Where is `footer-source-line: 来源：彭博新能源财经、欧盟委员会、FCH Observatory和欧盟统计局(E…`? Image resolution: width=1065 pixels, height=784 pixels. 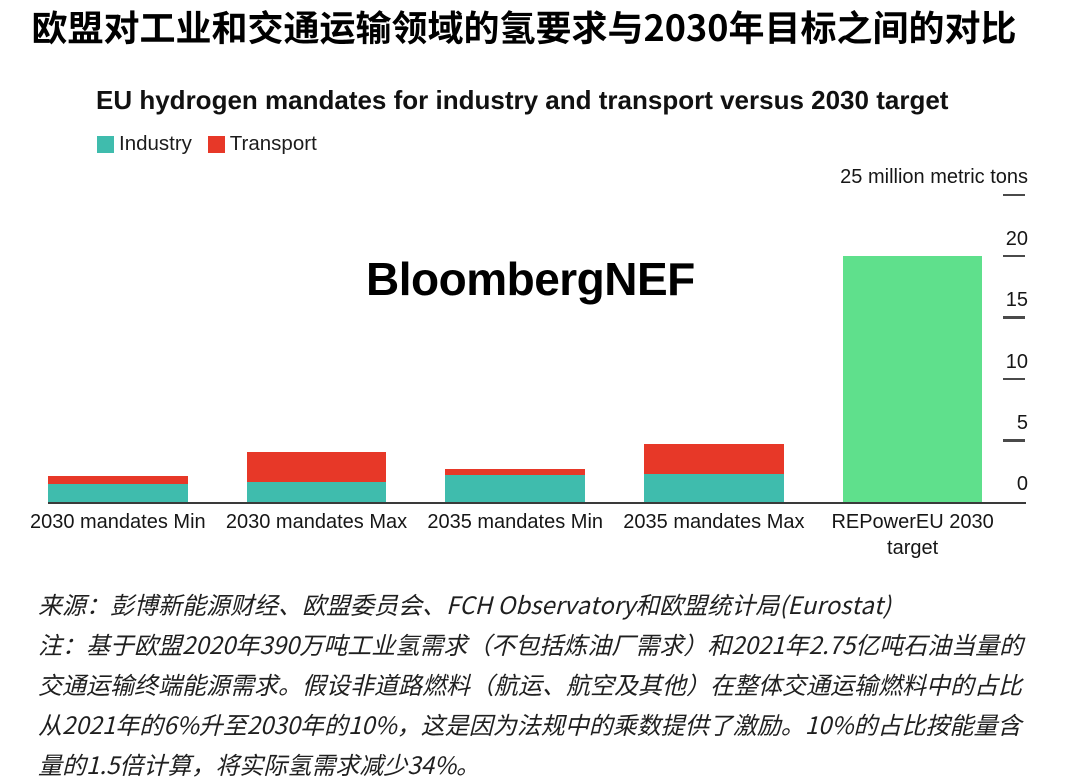
footer-source-line: 来源：彭博新能源财经、欧盟委员会、FCH Observatory和欧盟统计局(E… is located at coordinates (464, 603).